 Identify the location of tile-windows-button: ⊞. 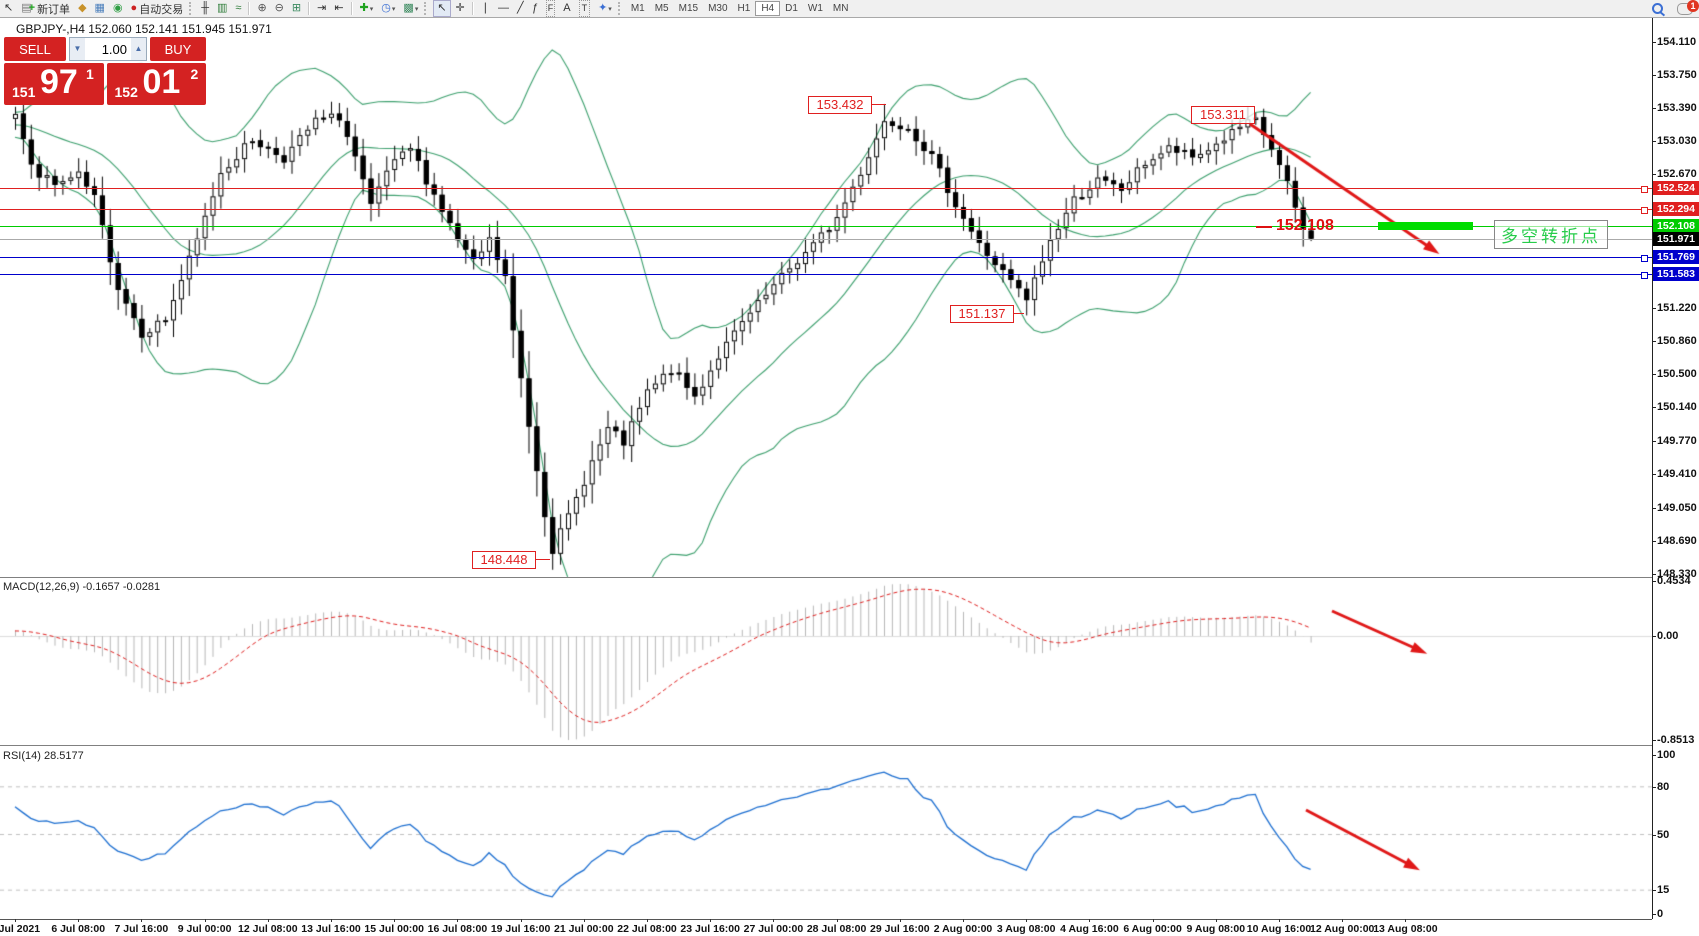
(296, 8).